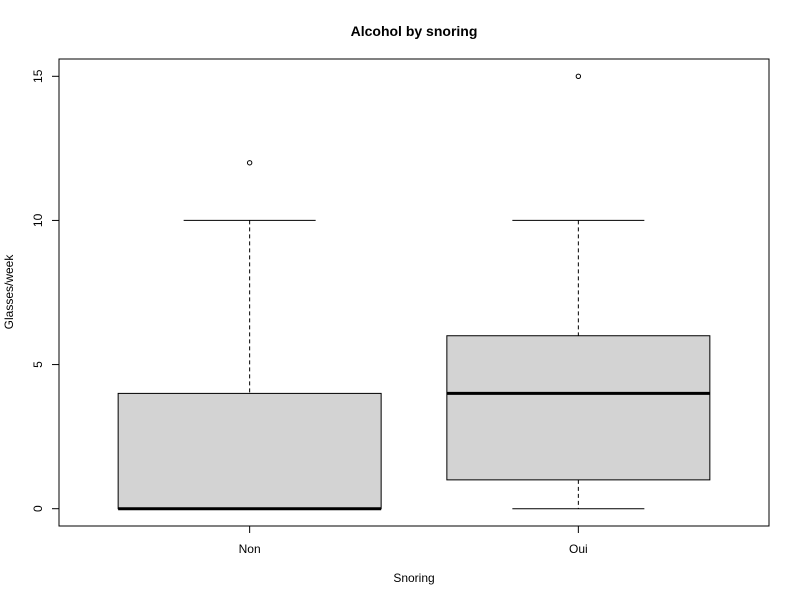  Describe the element at coordinates (9, 292) in the screenshot. I see `y-axis-label: Glasses/week` at that location.